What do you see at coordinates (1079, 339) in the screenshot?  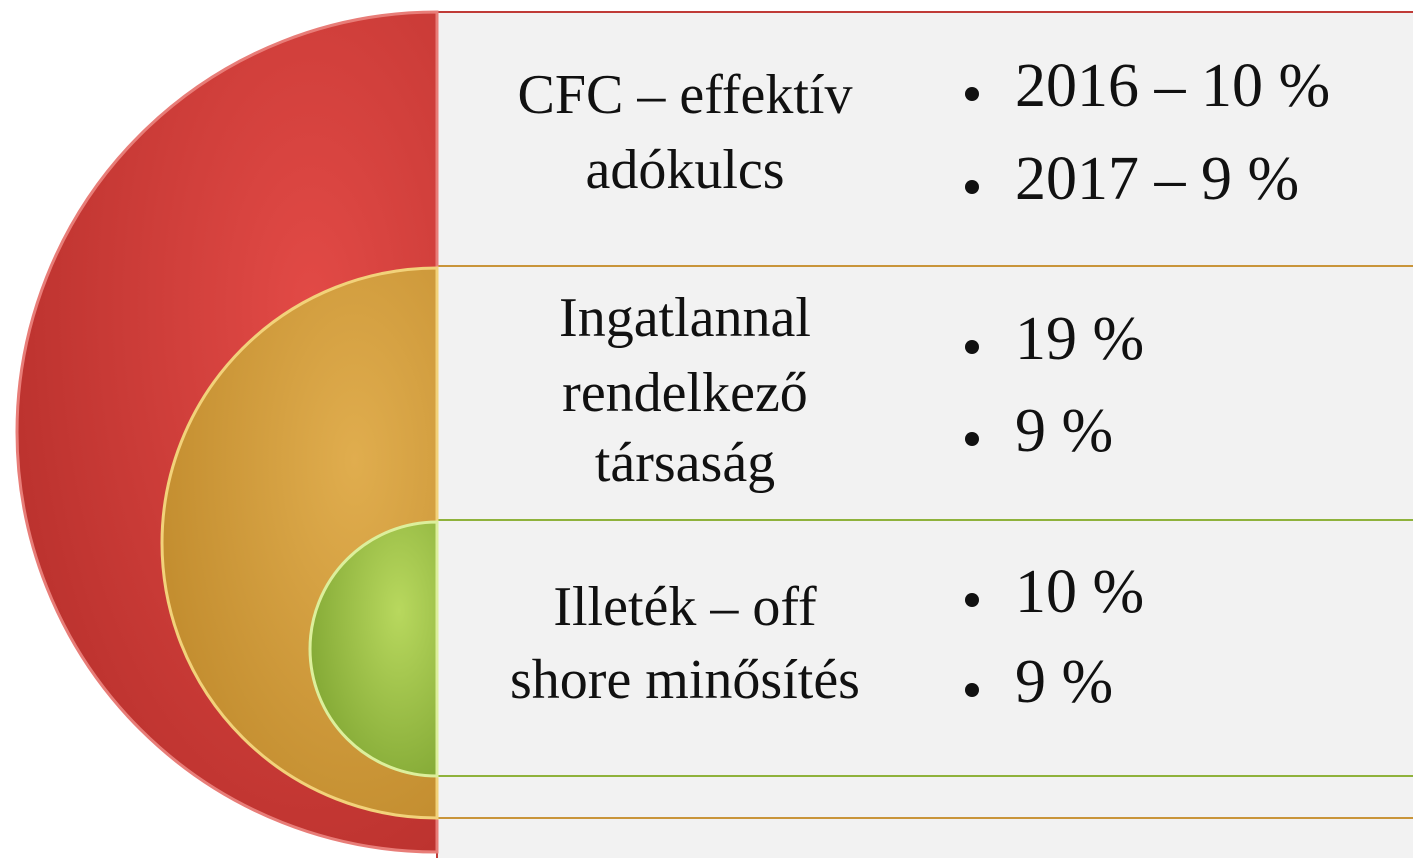 I see `bullet-text: 19 %` at bounding box center [1079, 339].